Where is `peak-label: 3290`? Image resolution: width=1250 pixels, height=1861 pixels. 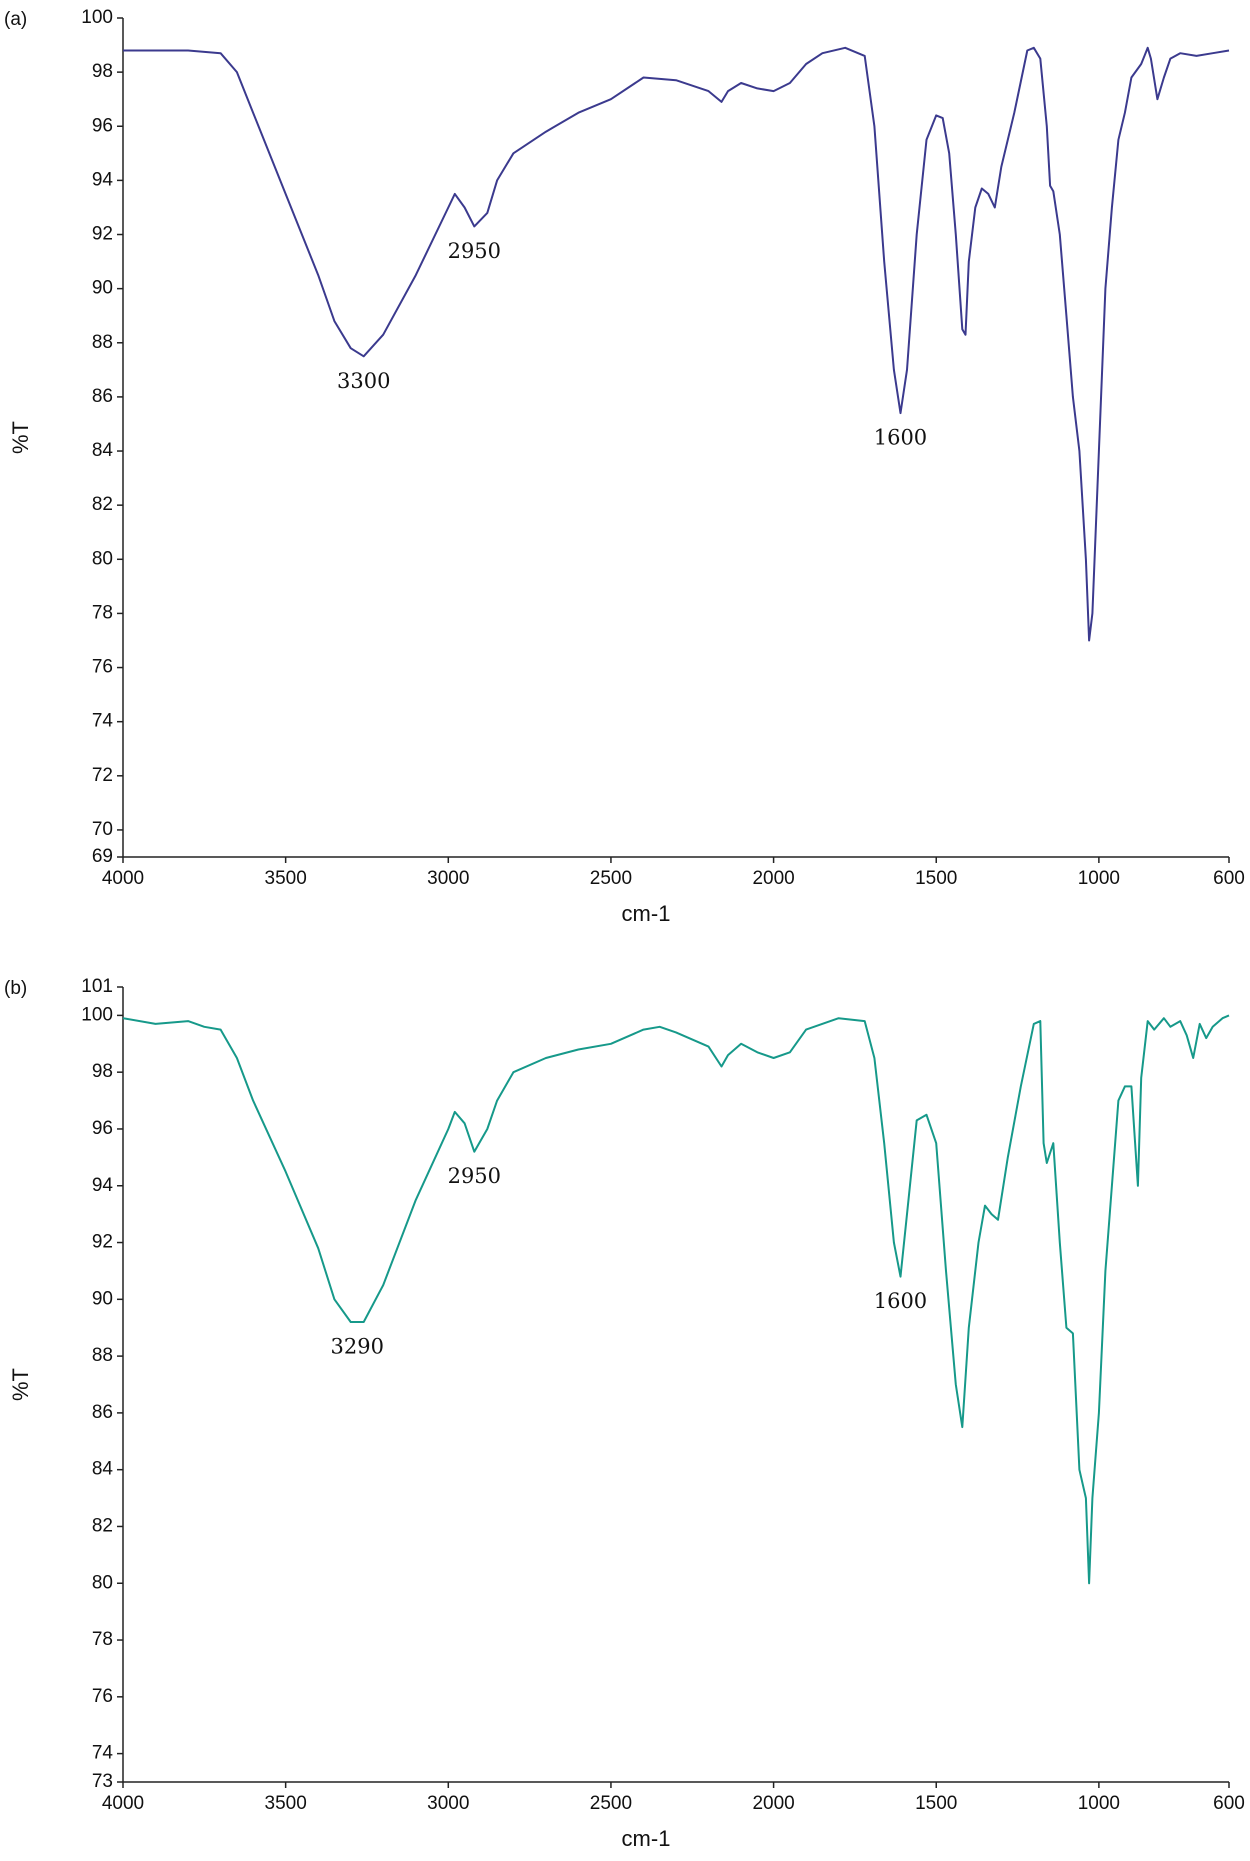
peak-label: 3290 is located at coordinates (356, 1347).